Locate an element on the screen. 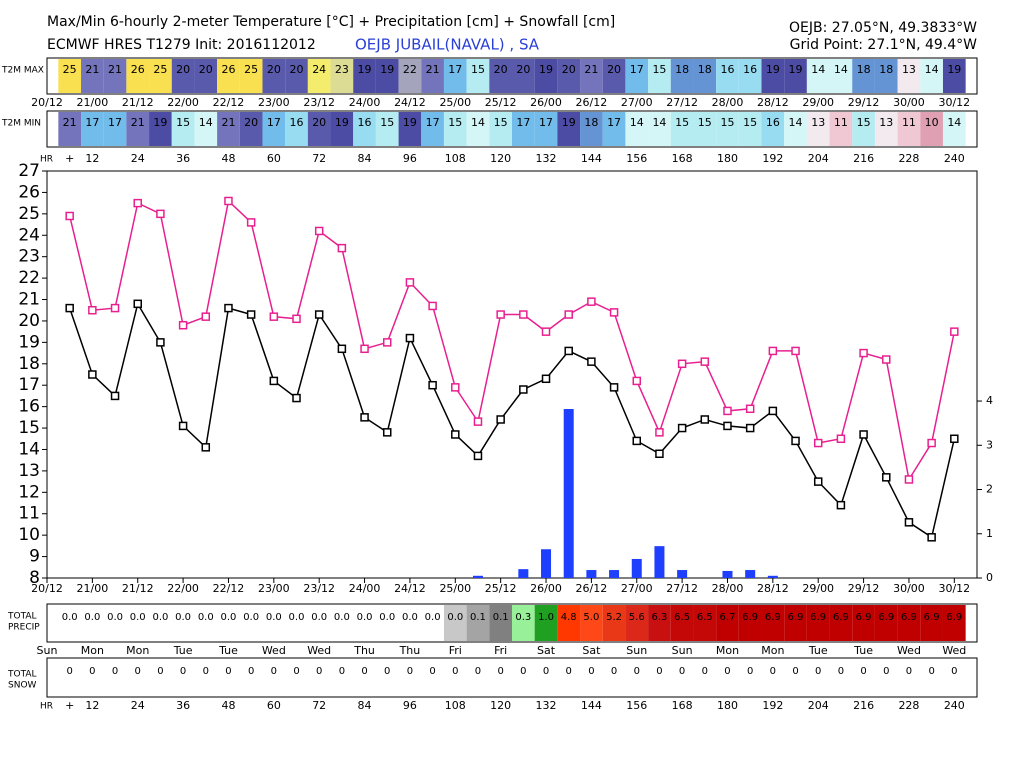 This screenshot has width=1024, height=768. precip-cell-label: 6.5 is located at coordinates (705, 617).